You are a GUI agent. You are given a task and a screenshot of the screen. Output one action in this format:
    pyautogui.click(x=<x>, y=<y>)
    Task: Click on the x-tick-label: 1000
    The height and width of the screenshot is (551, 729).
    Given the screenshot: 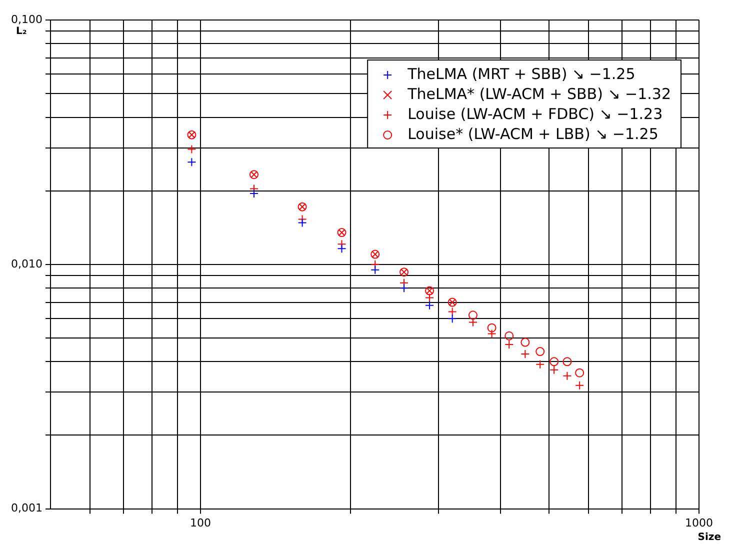 What is the action you would take?
    pyautogui.click(x=699, y=523)
    